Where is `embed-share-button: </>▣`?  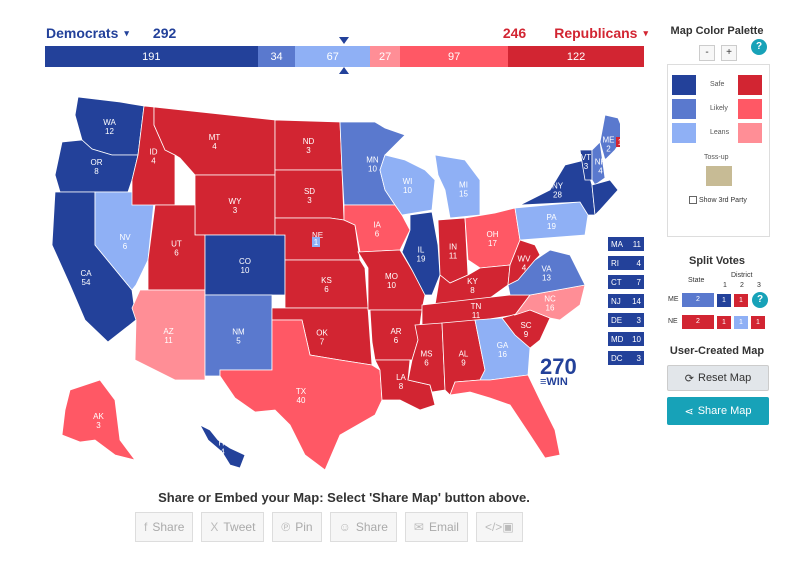 embed-share-button: </>▣ is located at coordinates (499, 527).